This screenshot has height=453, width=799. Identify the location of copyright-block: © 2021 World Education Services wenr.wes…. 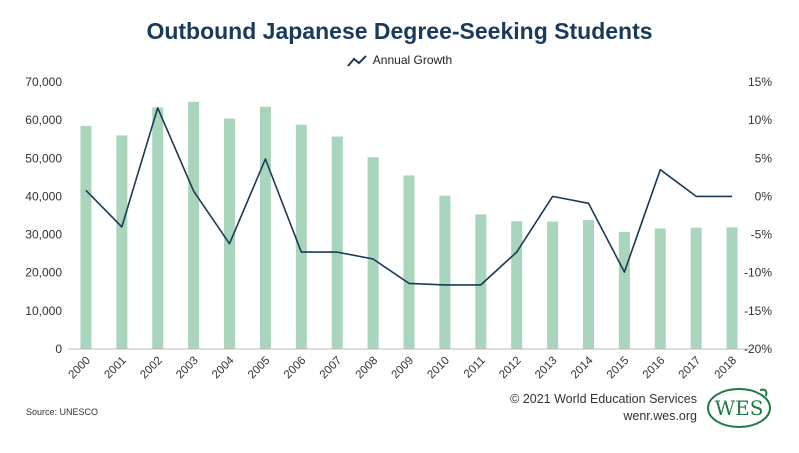
(603, 408).